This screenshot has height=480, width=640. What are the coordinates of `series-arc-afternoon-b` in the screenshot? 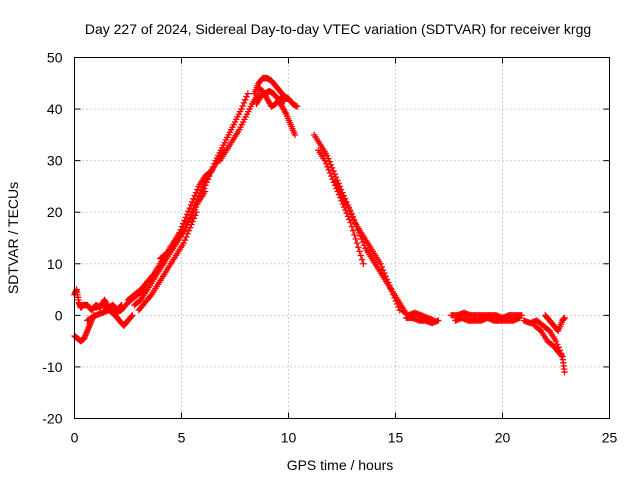 It's located at (422, 320).